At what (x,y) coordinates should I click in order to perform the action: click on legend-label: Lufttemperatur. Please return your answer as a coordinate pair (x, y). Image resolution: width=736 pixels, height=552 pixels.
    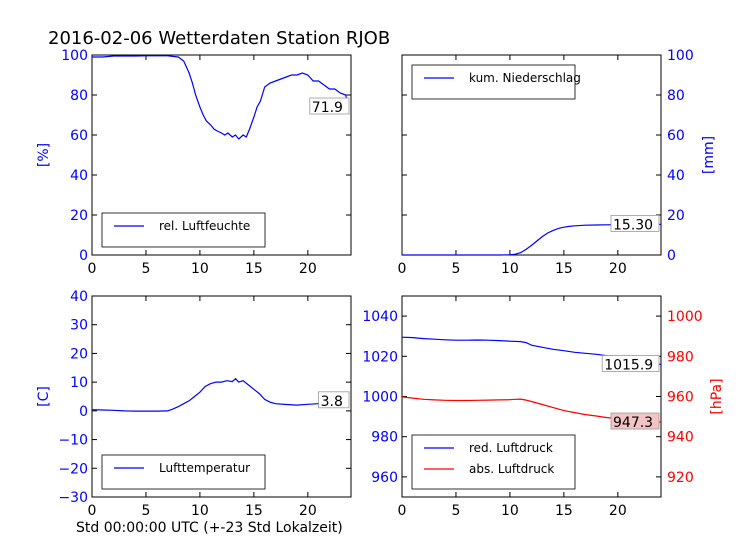
    Looking at the image, I should click on (204, 468).